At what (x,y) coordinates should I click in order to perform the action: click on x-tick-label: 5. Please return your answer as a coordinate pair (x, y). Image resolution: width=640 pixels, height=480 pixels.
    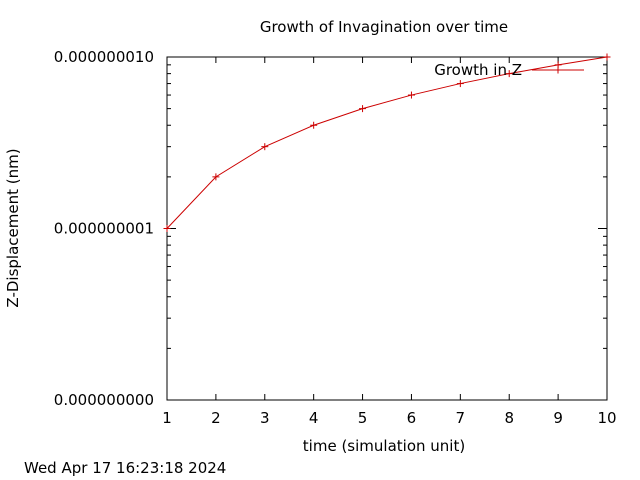
    Looking at the image, I should click on (363, 418).